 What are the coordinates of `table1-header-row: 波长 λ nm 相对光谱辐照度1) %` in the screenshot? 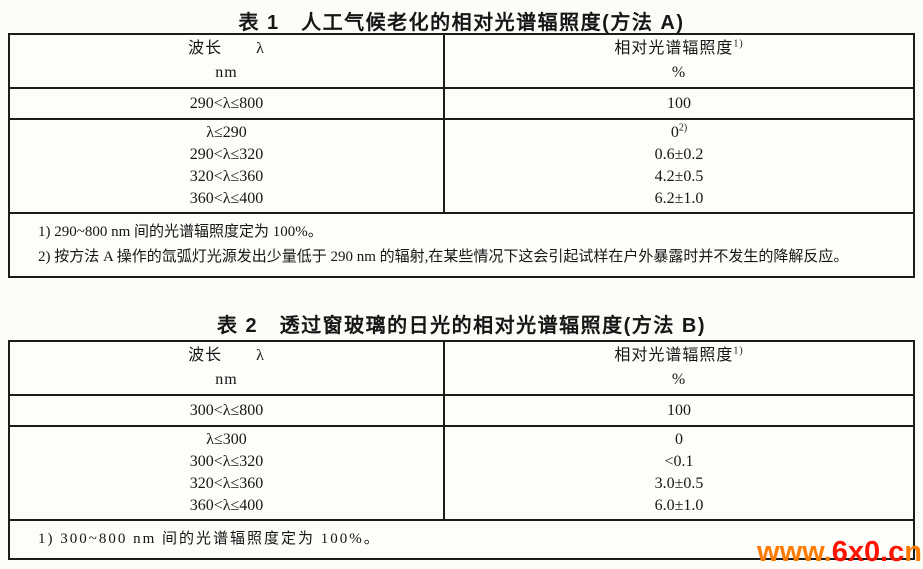 It's located at (461, 62).